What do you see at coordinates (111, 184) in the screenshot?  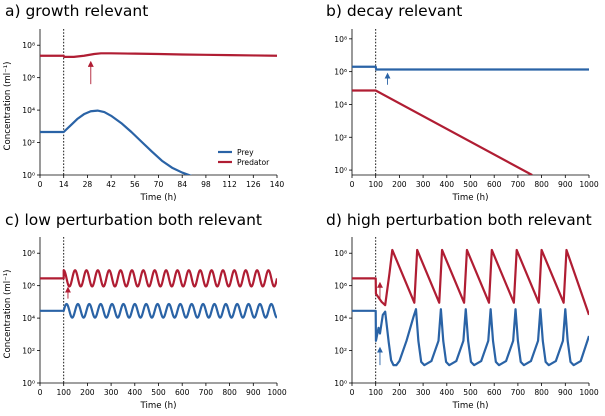 I see `x-tick-label: 42` at bounding box center [111, 184].